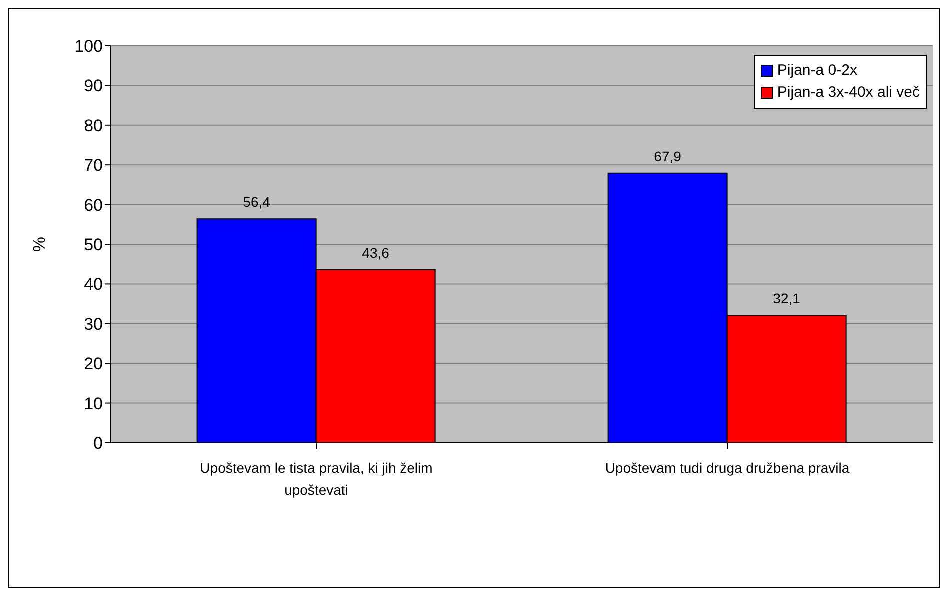  Describe the element at coordinates (98, 444) in the screenshot. I see `y-tick-label: 0` at that location.